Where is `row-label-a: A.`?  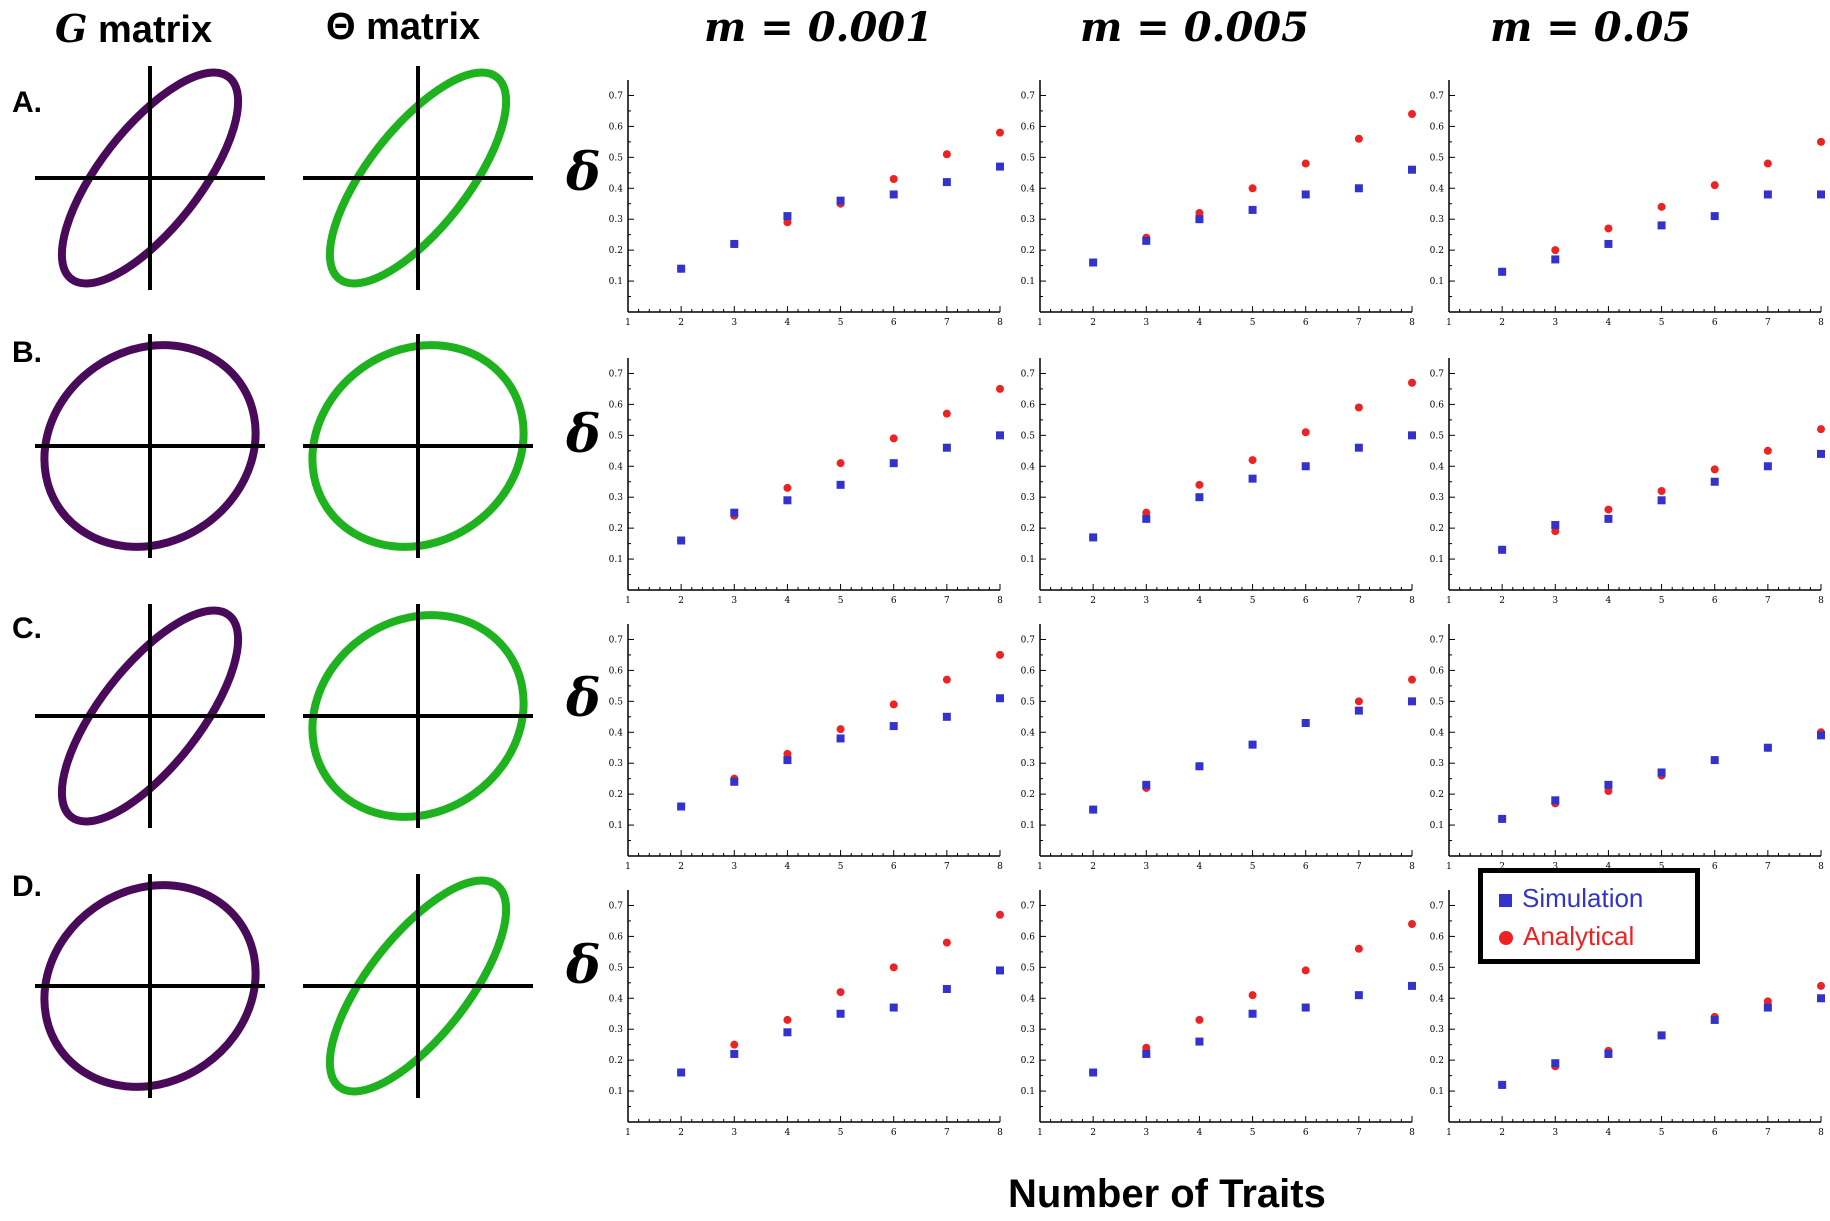 row-label-a: A. is located at coordinates (27, 102).